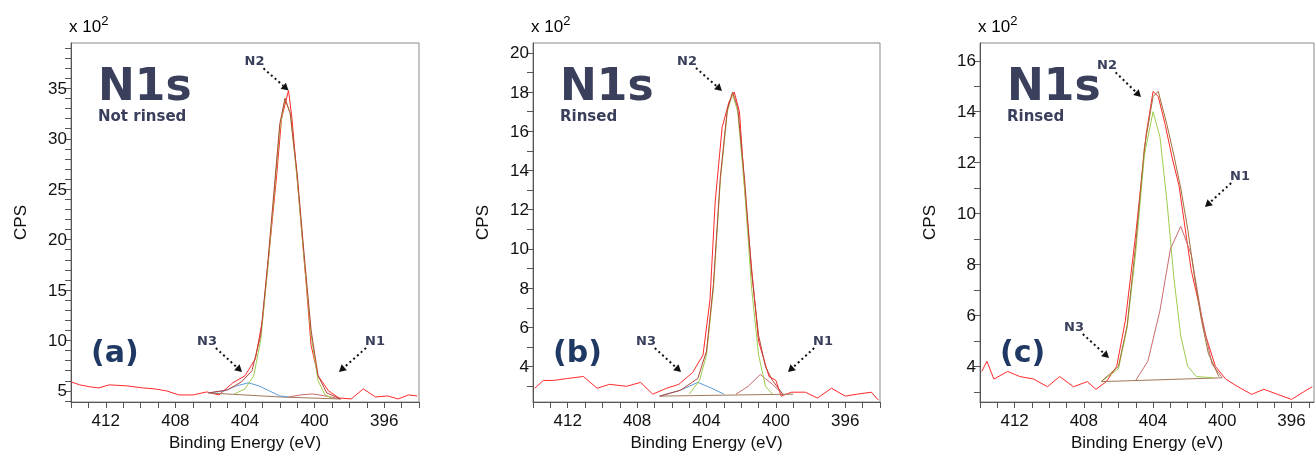 The height and width of the screenshot is (463, 1316). I want to click on y-tick-label: 15, so click(57, 290).